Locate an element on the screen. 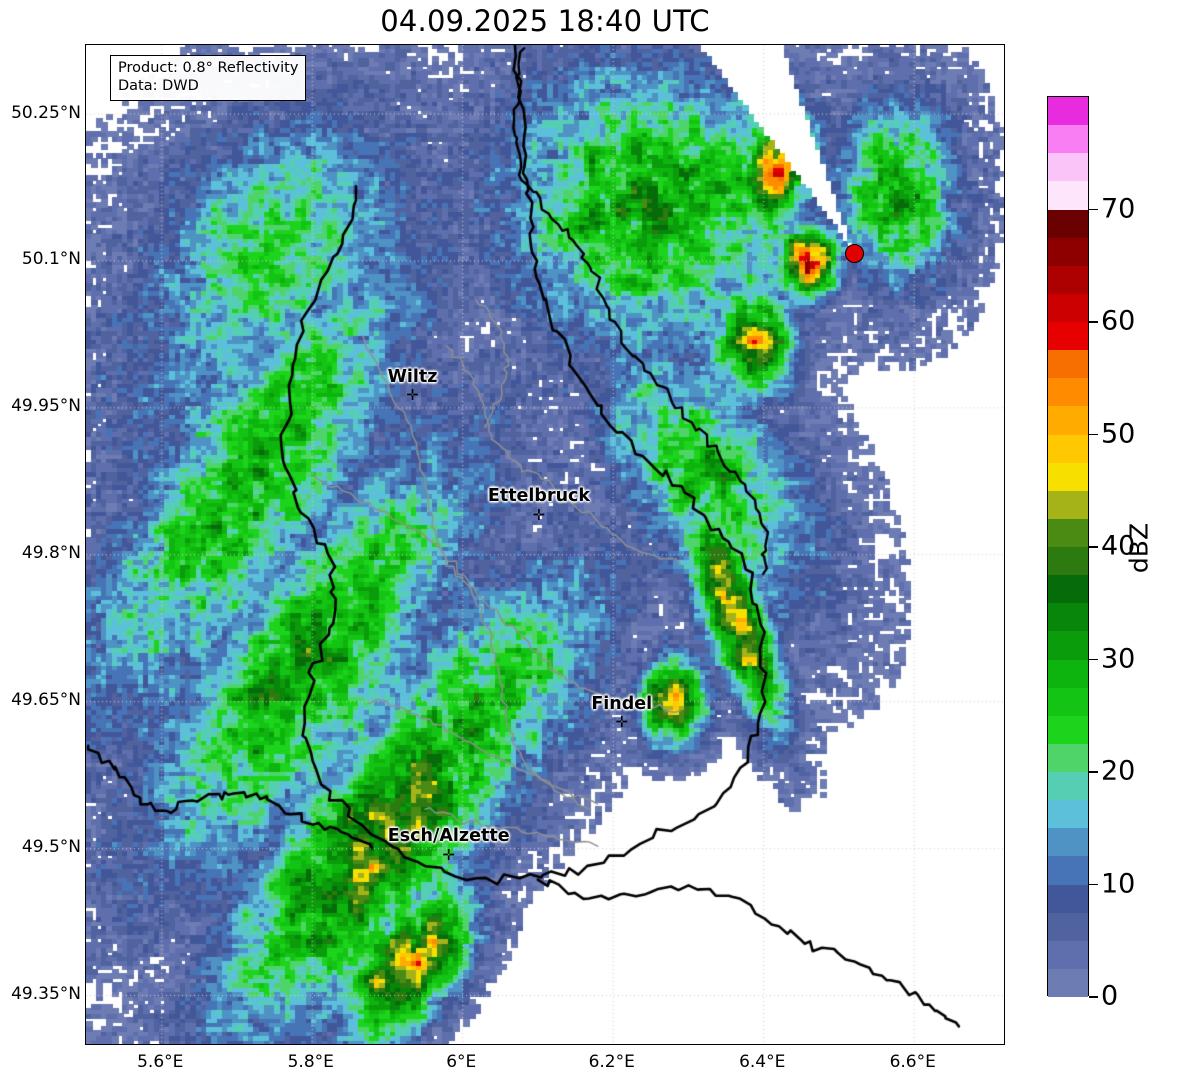  latitude-tick-label: 49.65°N is located at coordinates (46, 700).